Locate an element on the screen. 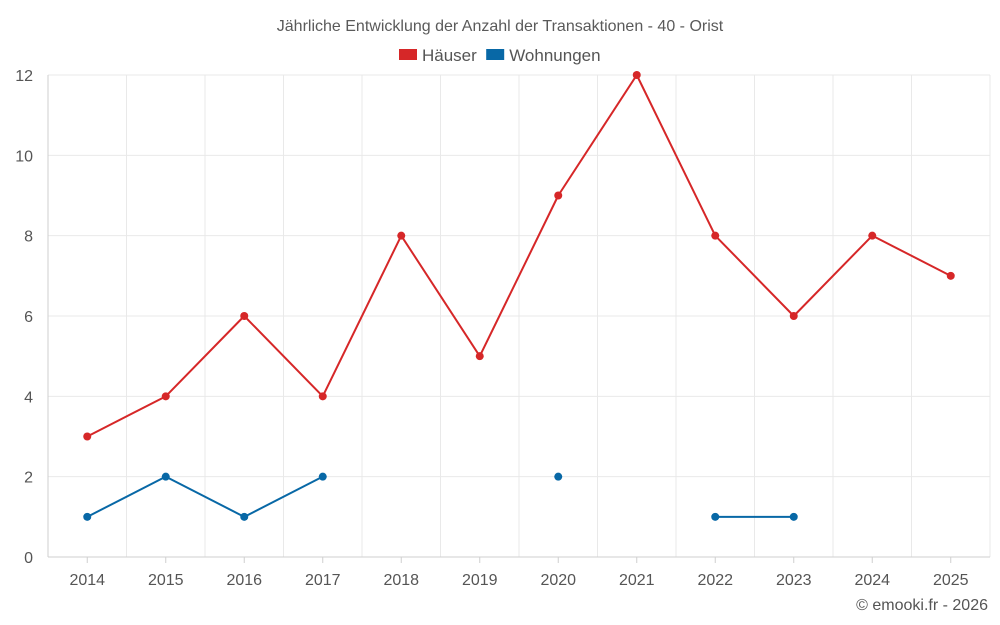 This screenshot has height=625, width=1000. y-tick-label: 8 is located at coordinates (28, 237).